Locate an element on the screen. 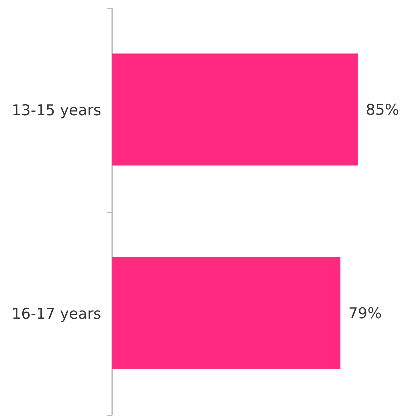 The height and width of the screenshot is (419, 400). data-label: 79% is located at coordinates (365, 313).